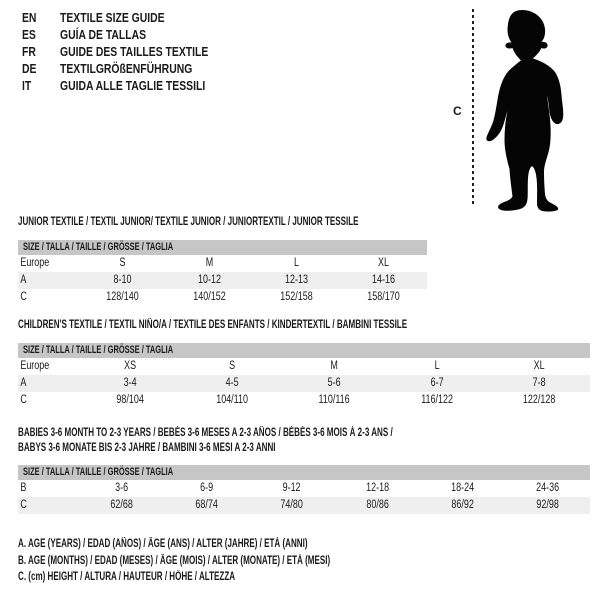 This screenshot has width=600, height=600. Describe the element at coordinates (27, 85) in the screenshot. I see `language-code: IT` at that location.